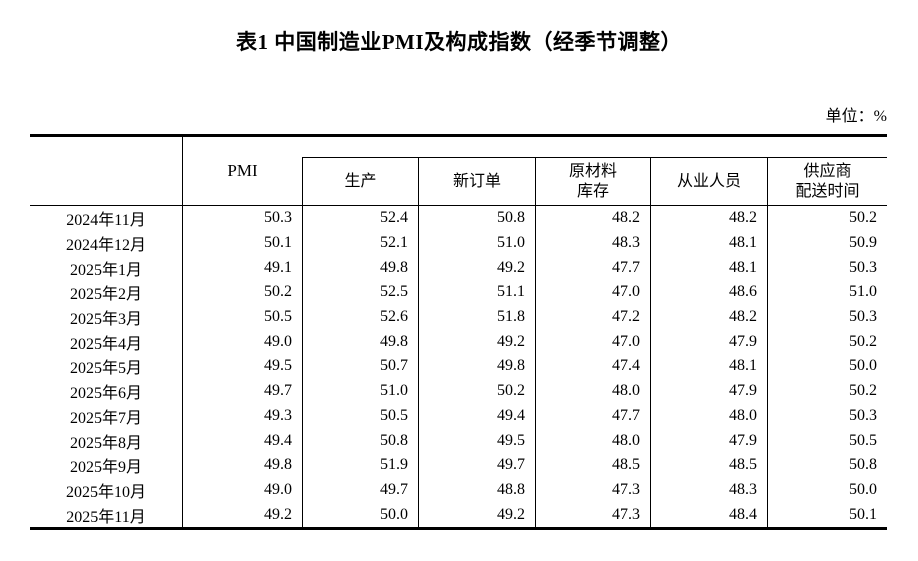  I want to click on value-cell: 50.9, so click(827, 243).